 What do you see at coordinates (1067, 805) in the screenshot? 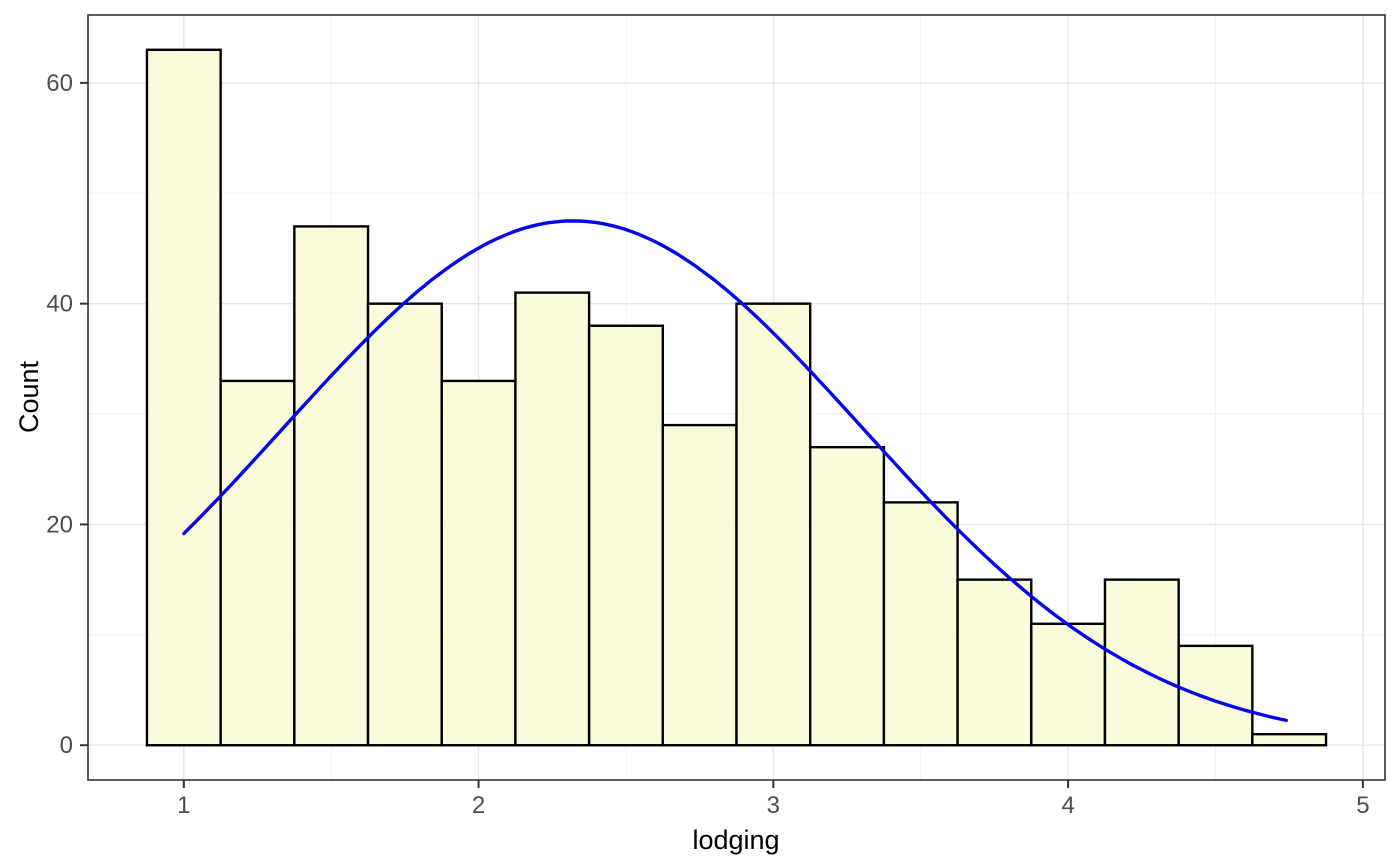
I see `x-tick-label: 4` at bounding box center [1067, 805].